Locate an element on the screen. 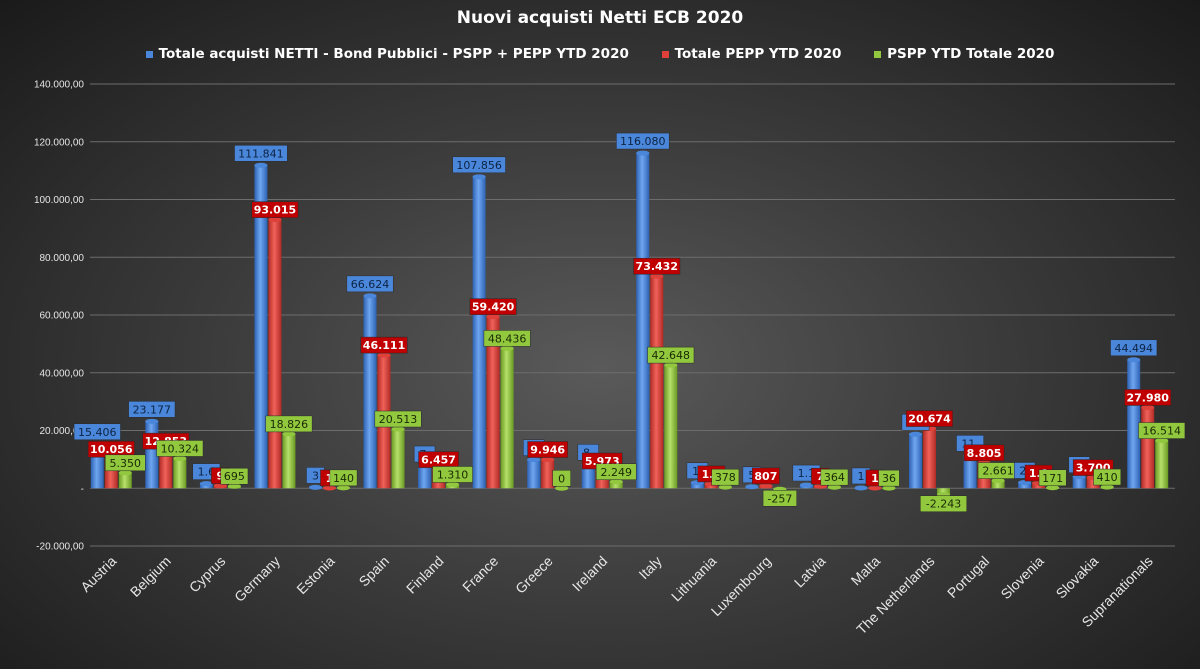 This screenshot has width=1200, height=669. data-label: 20.674 is located at coordinates (929, 418).